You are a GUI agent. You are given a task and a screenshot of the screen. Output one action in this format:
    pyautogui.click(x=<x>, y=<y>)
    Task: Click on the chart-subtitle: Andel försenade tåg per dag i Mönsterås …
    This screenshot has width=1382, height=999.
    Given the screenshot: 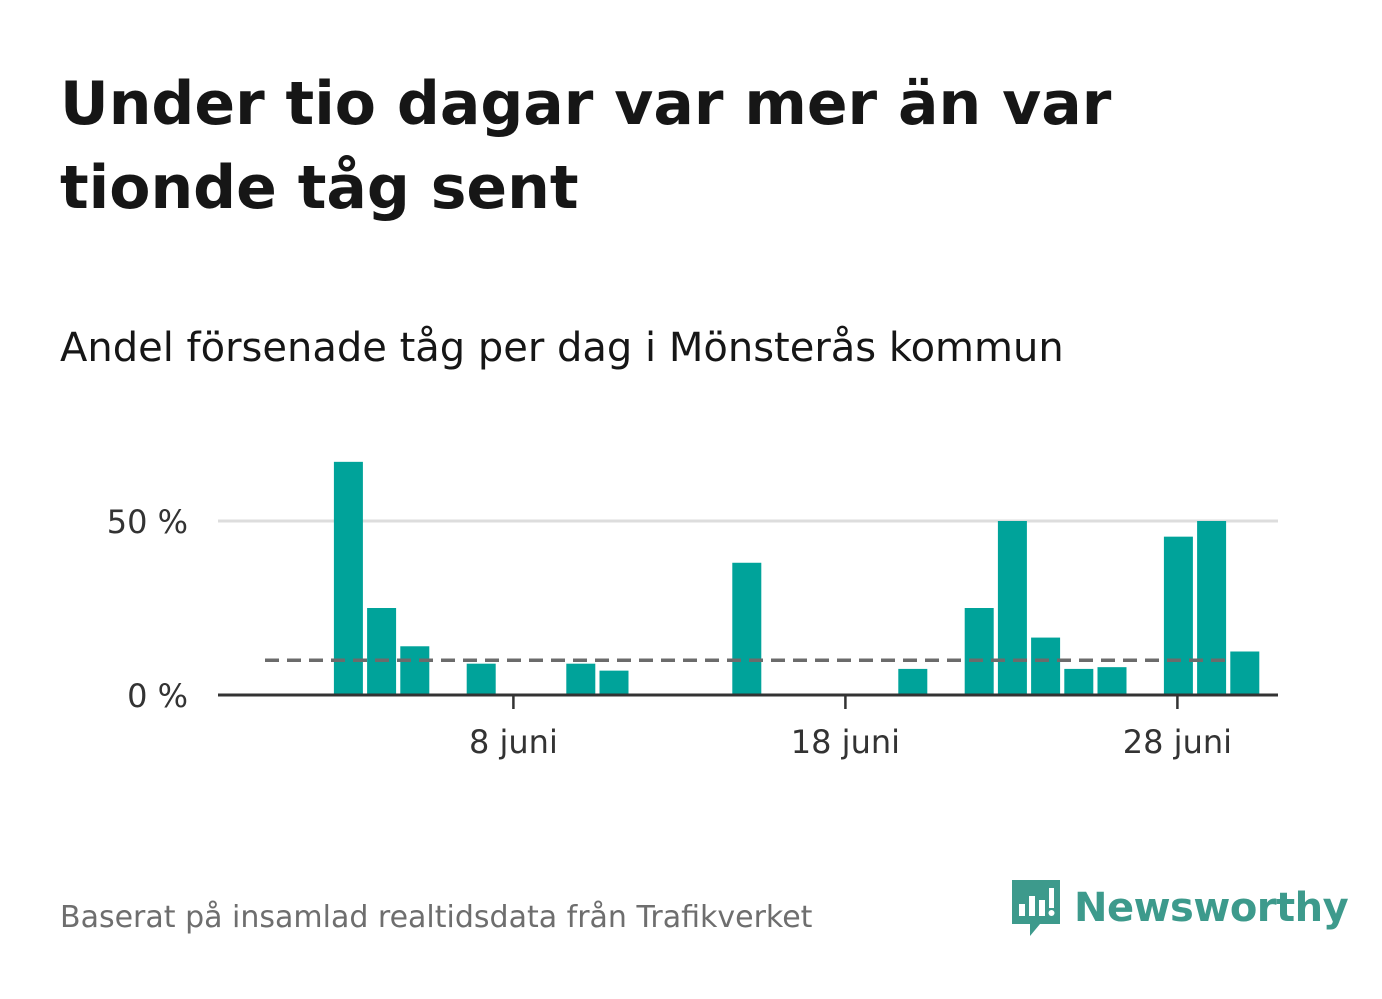 What is the action you would take?
    pyautogui.click(x=562, y=348)
    